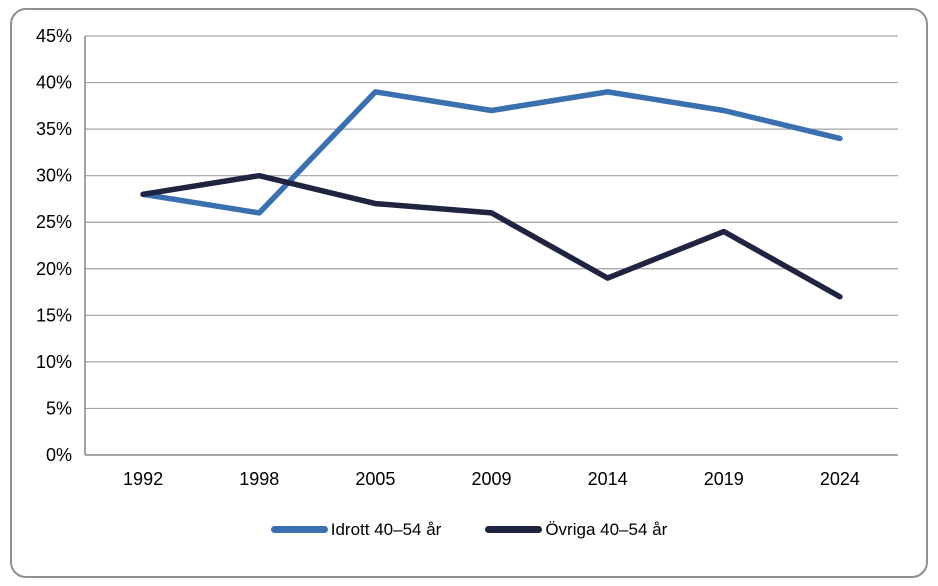  What do you see at coordinates (386, 529) in the screenshot?
I see `legend-label-idrott: Idrott 40–54 år` at bounding box center [386, 529].